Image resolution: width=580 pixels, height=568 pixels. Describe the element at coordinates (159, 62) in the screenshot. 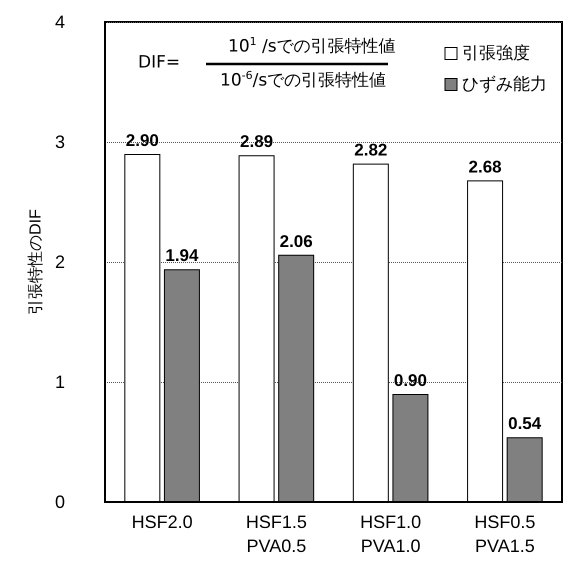

I see `annotation: DIF=` at that location.